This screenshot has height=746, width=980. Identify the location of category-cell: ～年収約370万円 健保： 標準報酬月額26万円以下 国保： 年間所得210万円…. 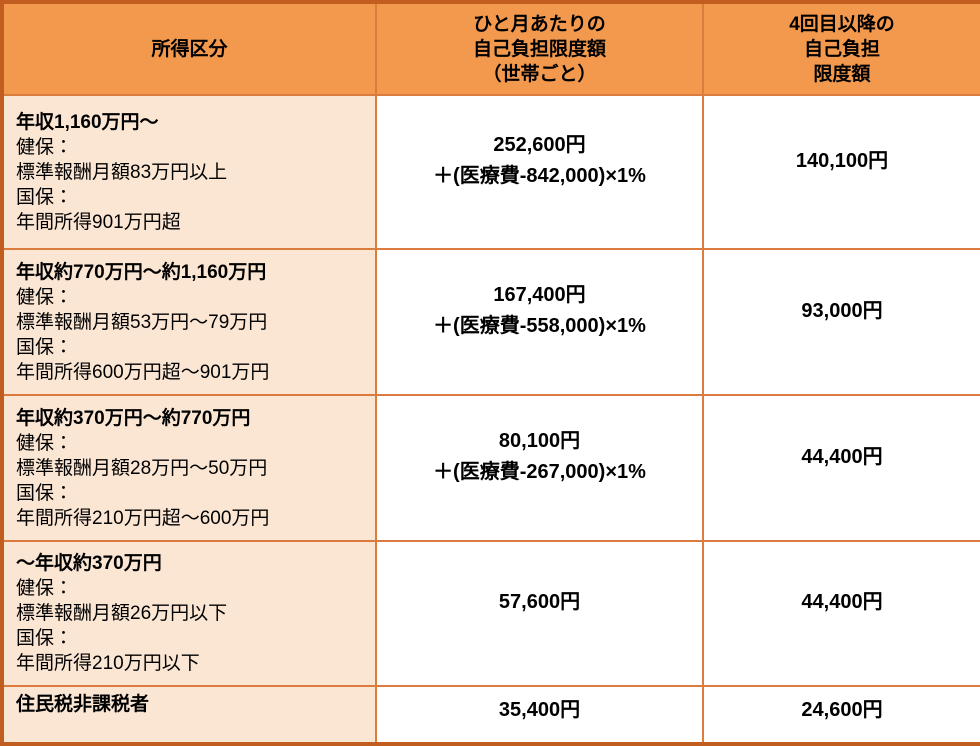
(189, 613).